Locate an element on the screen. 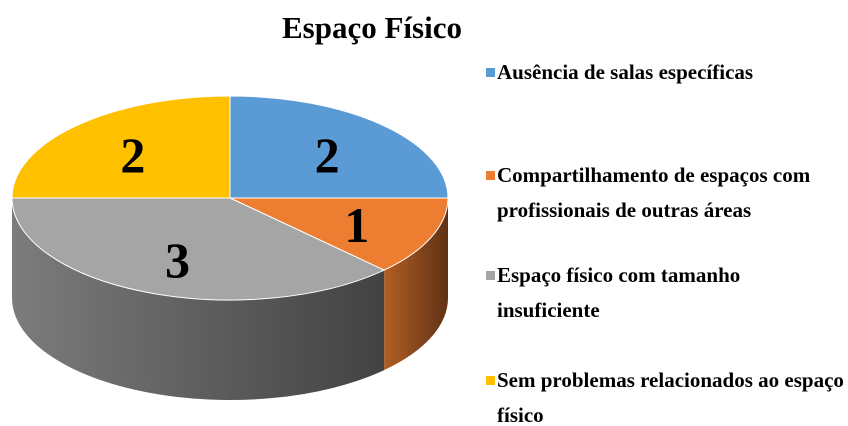 Image resolution: width=848 pixels, height=426 pixels. data-label: 3 is located at coordinates (177, 260).